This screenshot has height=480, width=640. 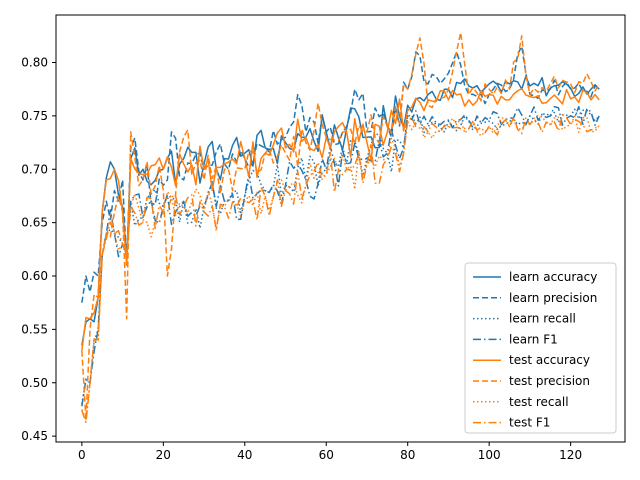 What do you see at coordinates (553, 298) in the screenshot?
I see `legend-label: learn precision` at bounding box center [553, 298].